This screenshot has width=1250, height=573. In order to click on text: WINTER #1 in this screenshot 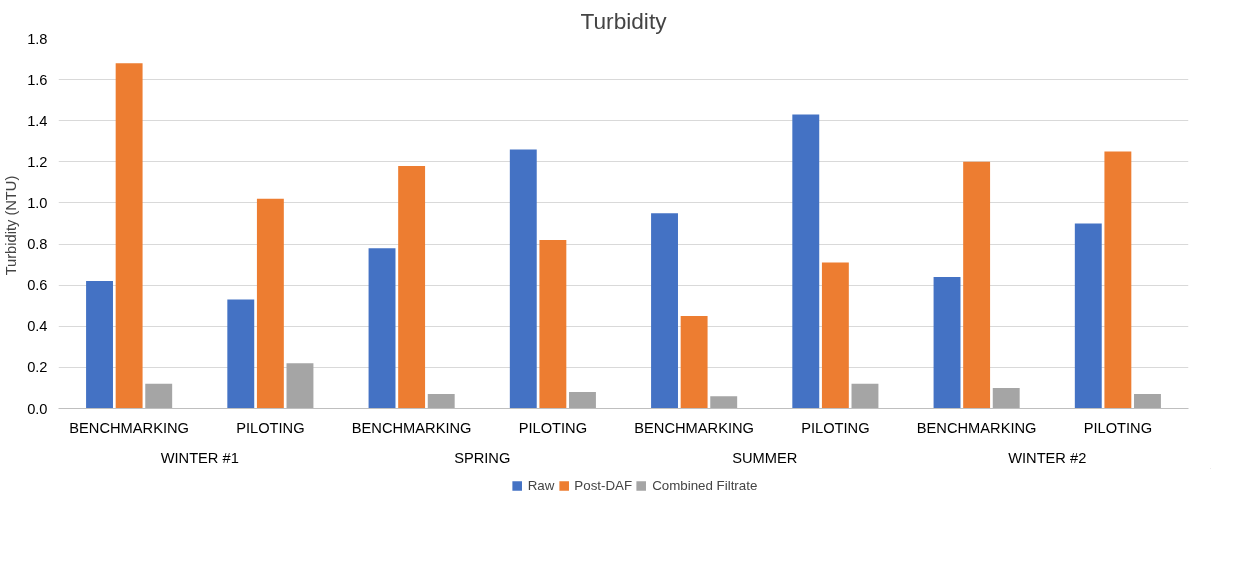, I will do `click(199, 457)`.